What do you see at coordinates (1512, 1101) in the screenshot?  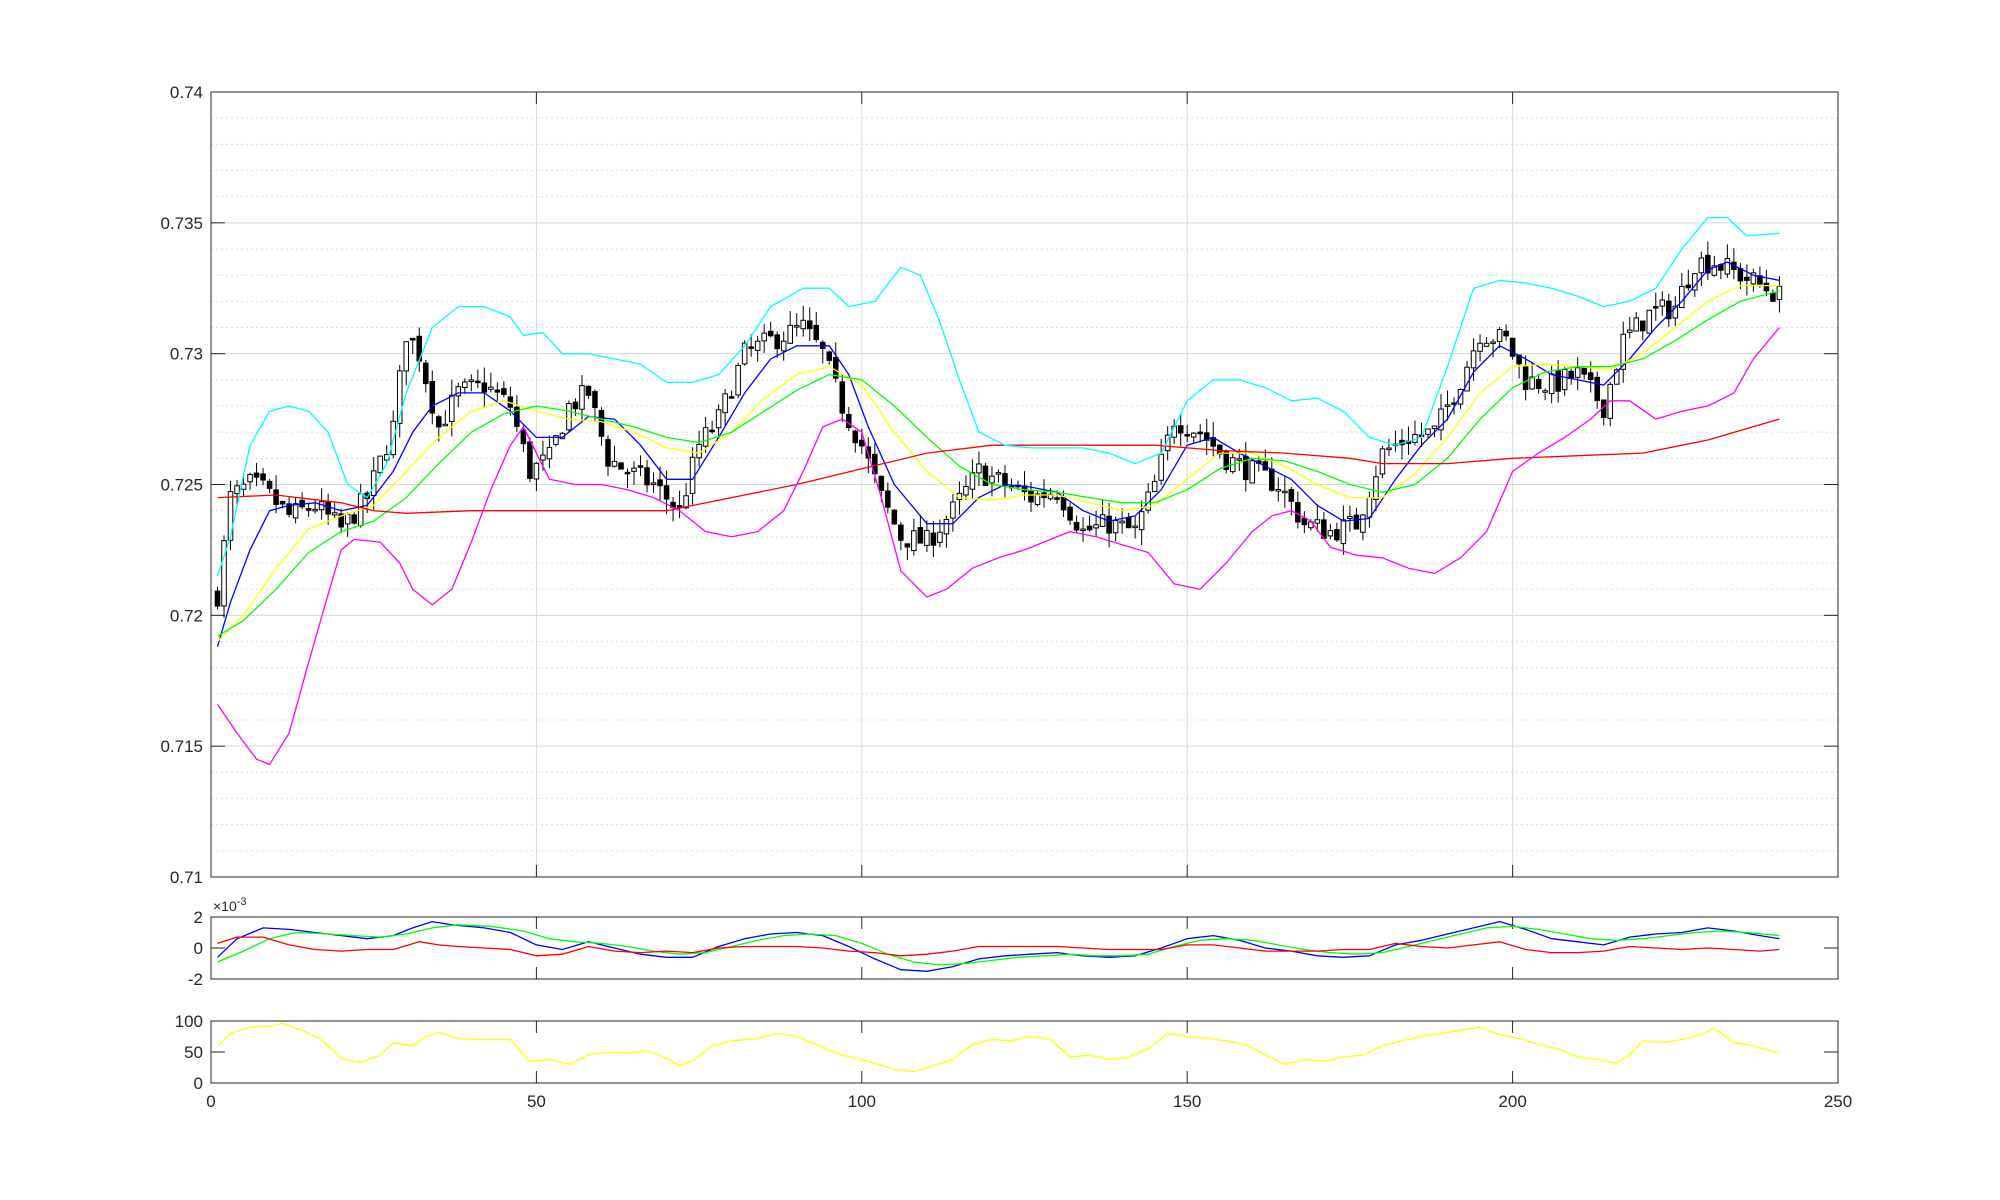 I see `x-tick-label: 200` at bounding box center [1512, 1101].